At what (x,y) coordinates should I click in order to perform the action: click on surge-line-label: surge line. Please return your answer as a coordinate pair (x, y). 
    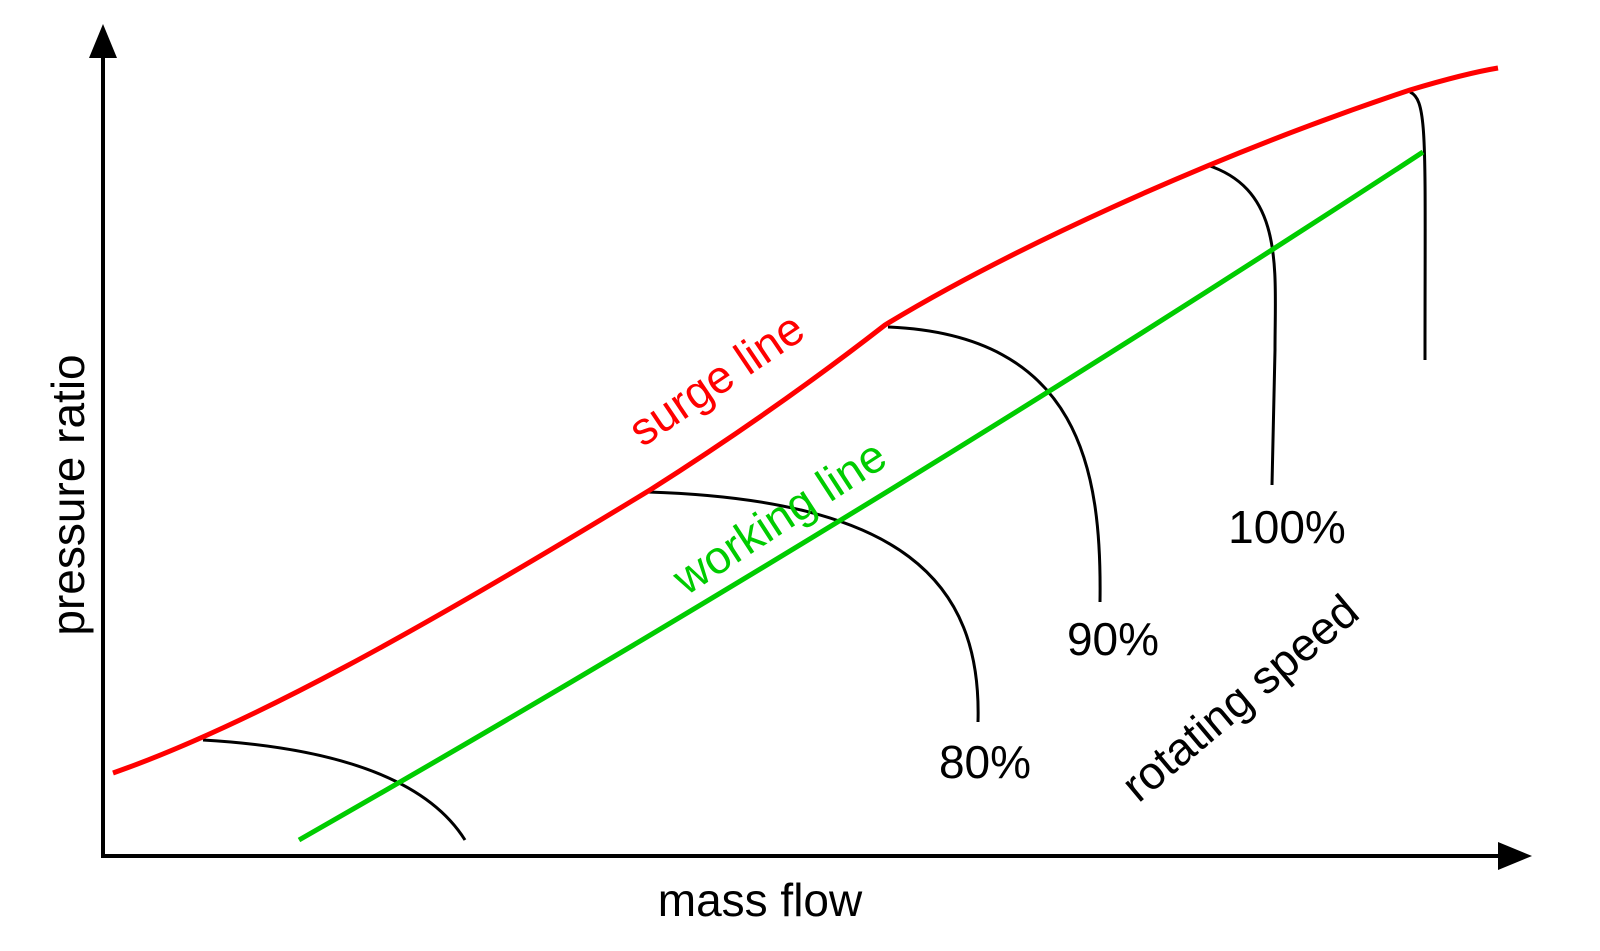
    Looking at the image, I should click on (716, 378).